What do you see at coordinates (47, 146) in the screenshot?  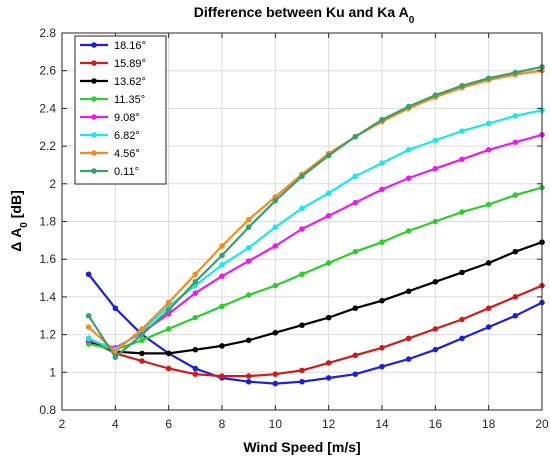 I see `y-tick-label: 2.2` at bounding box center [47, 146].